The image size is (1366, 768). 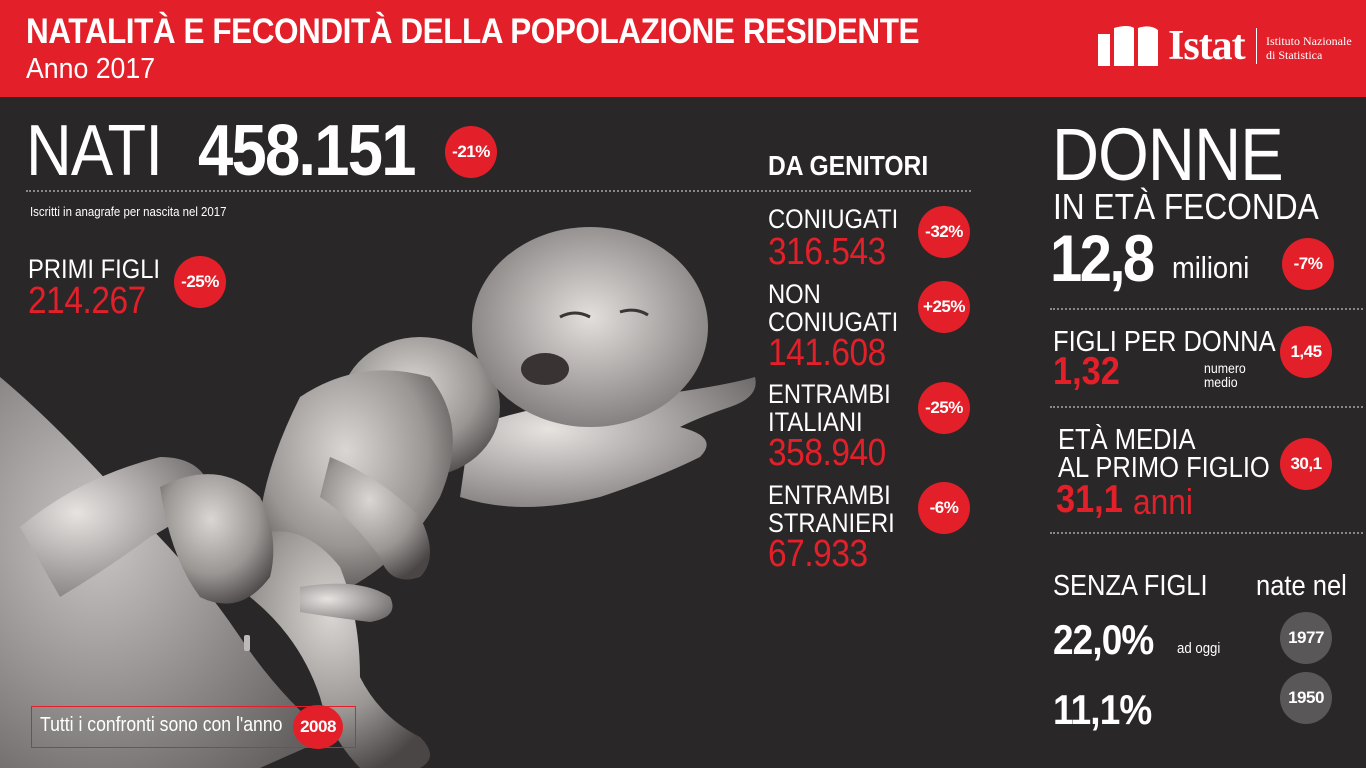 I want to click on nati-label-text: NATI, so click(x=94, y=151).